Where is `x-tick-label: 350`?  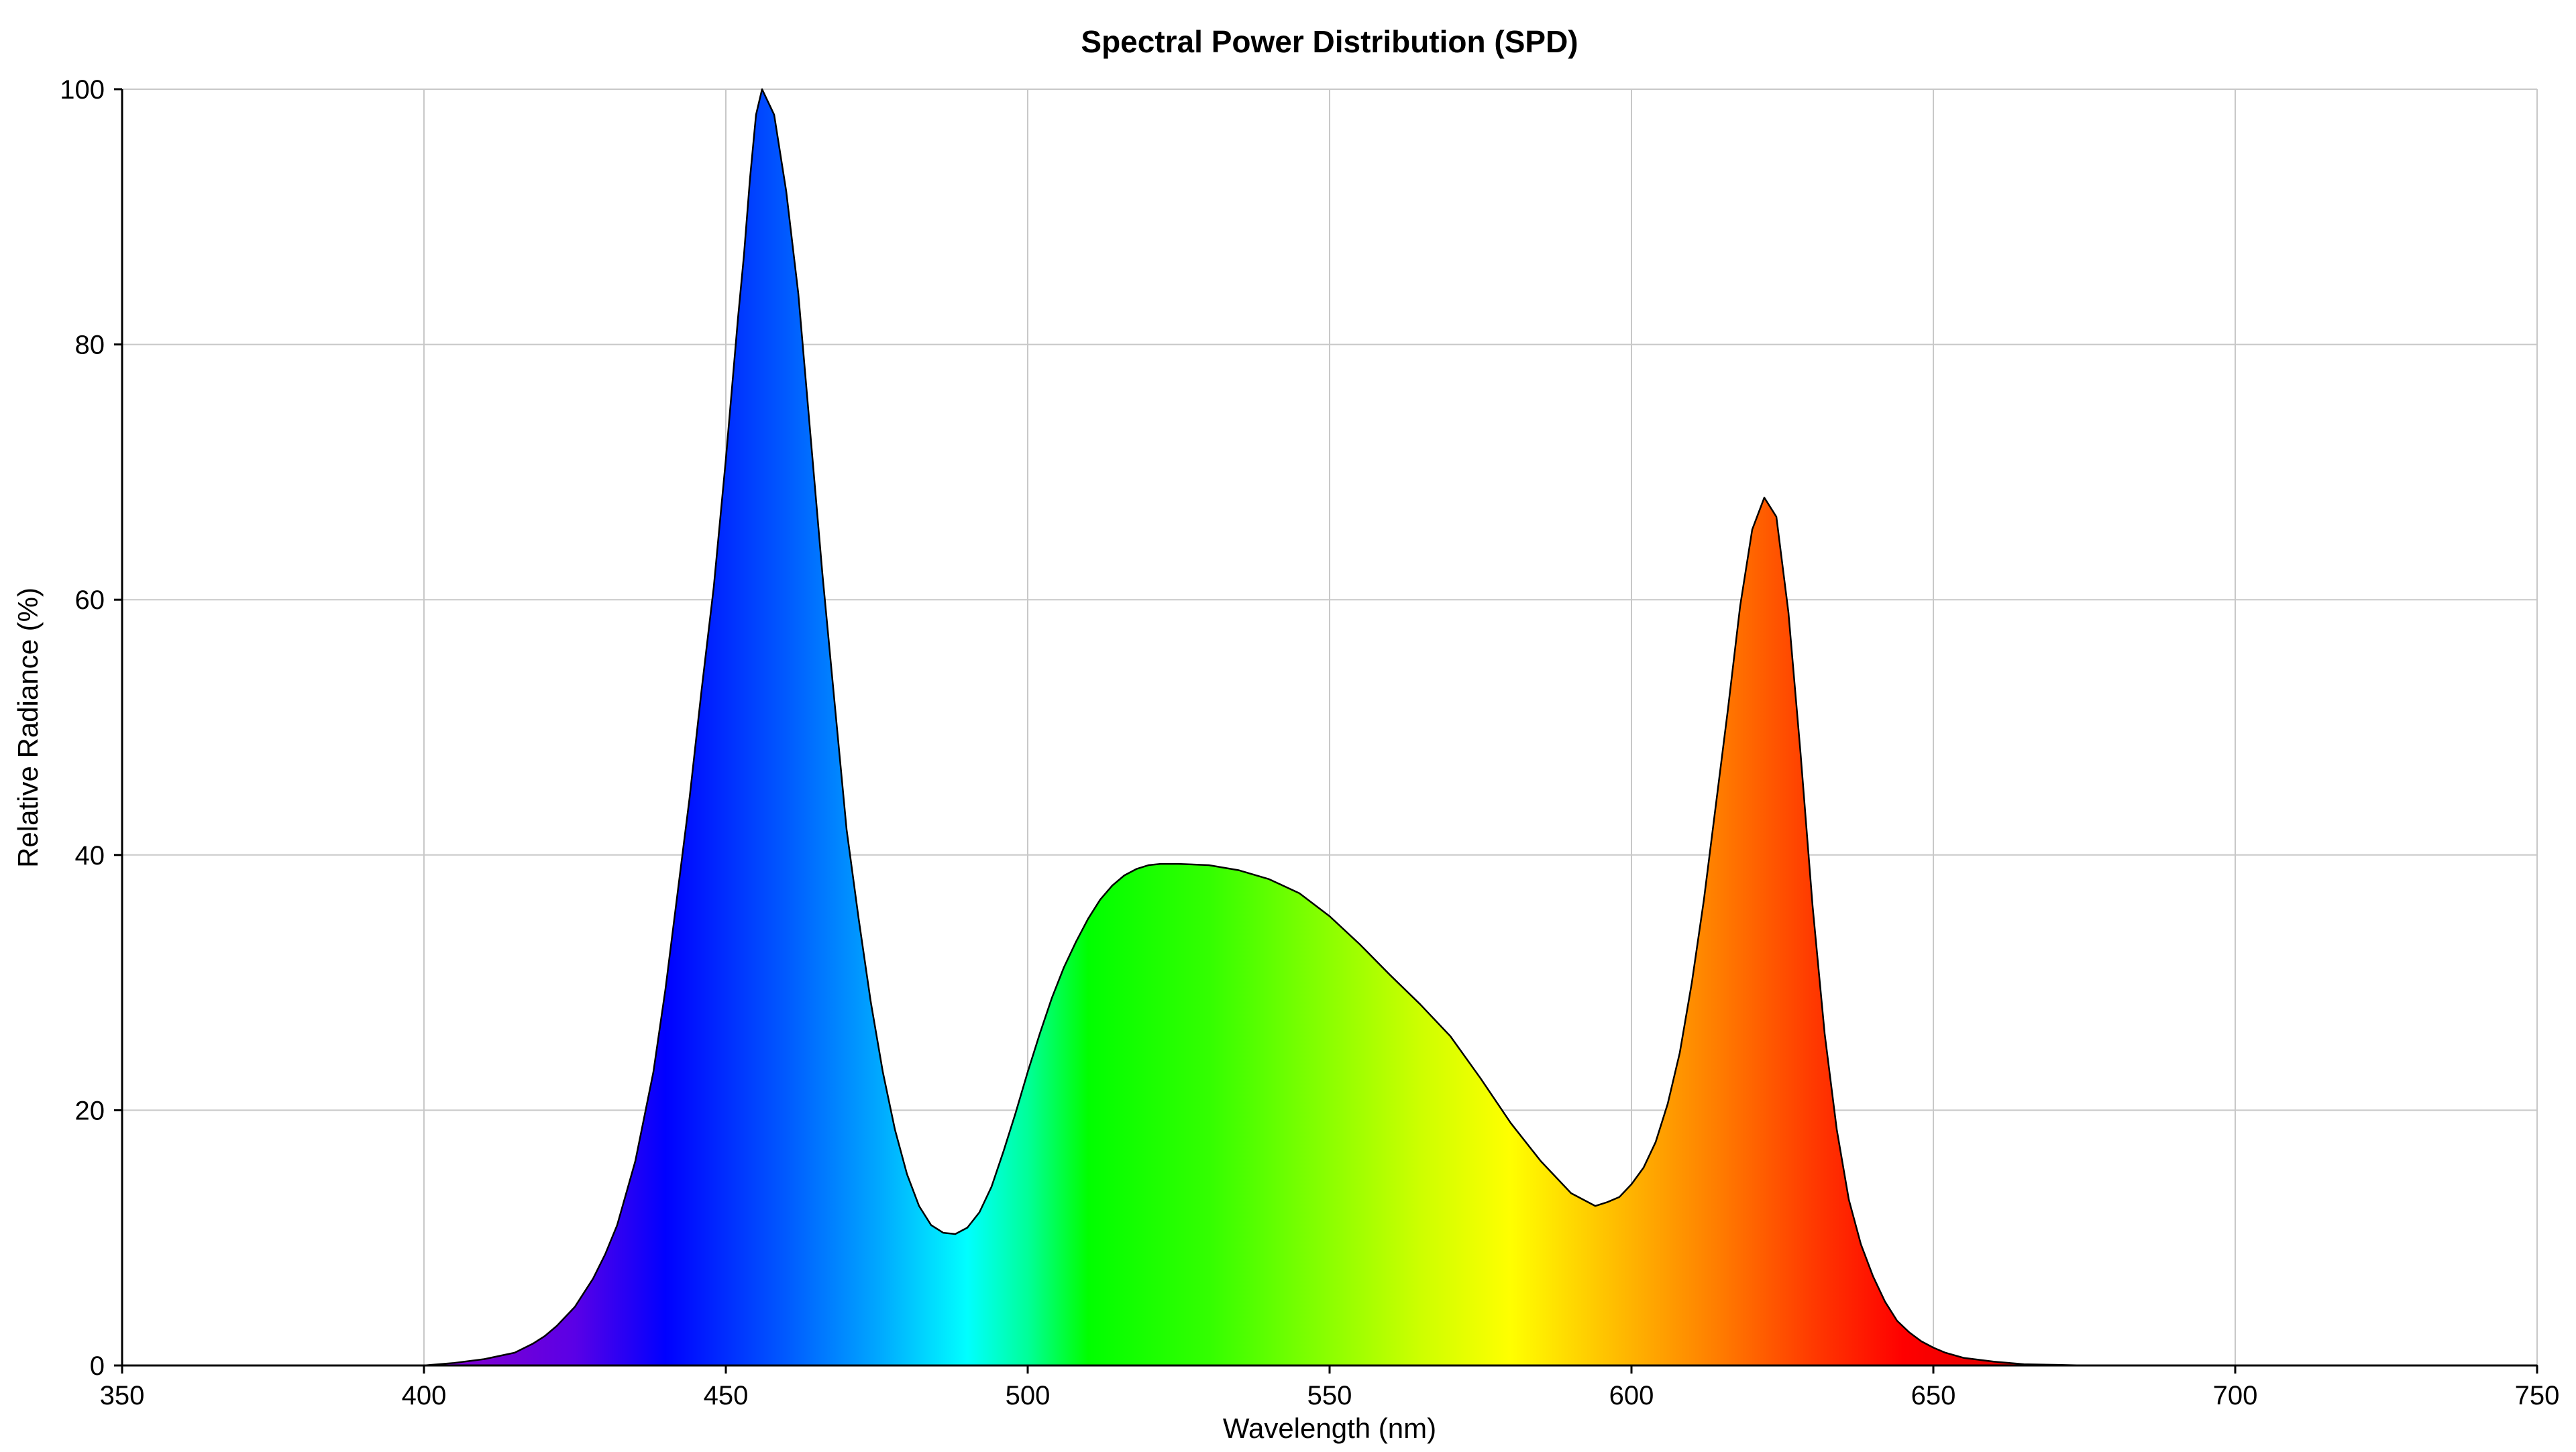 x-tick-label: 350 is located at coordinates (122, 1395).